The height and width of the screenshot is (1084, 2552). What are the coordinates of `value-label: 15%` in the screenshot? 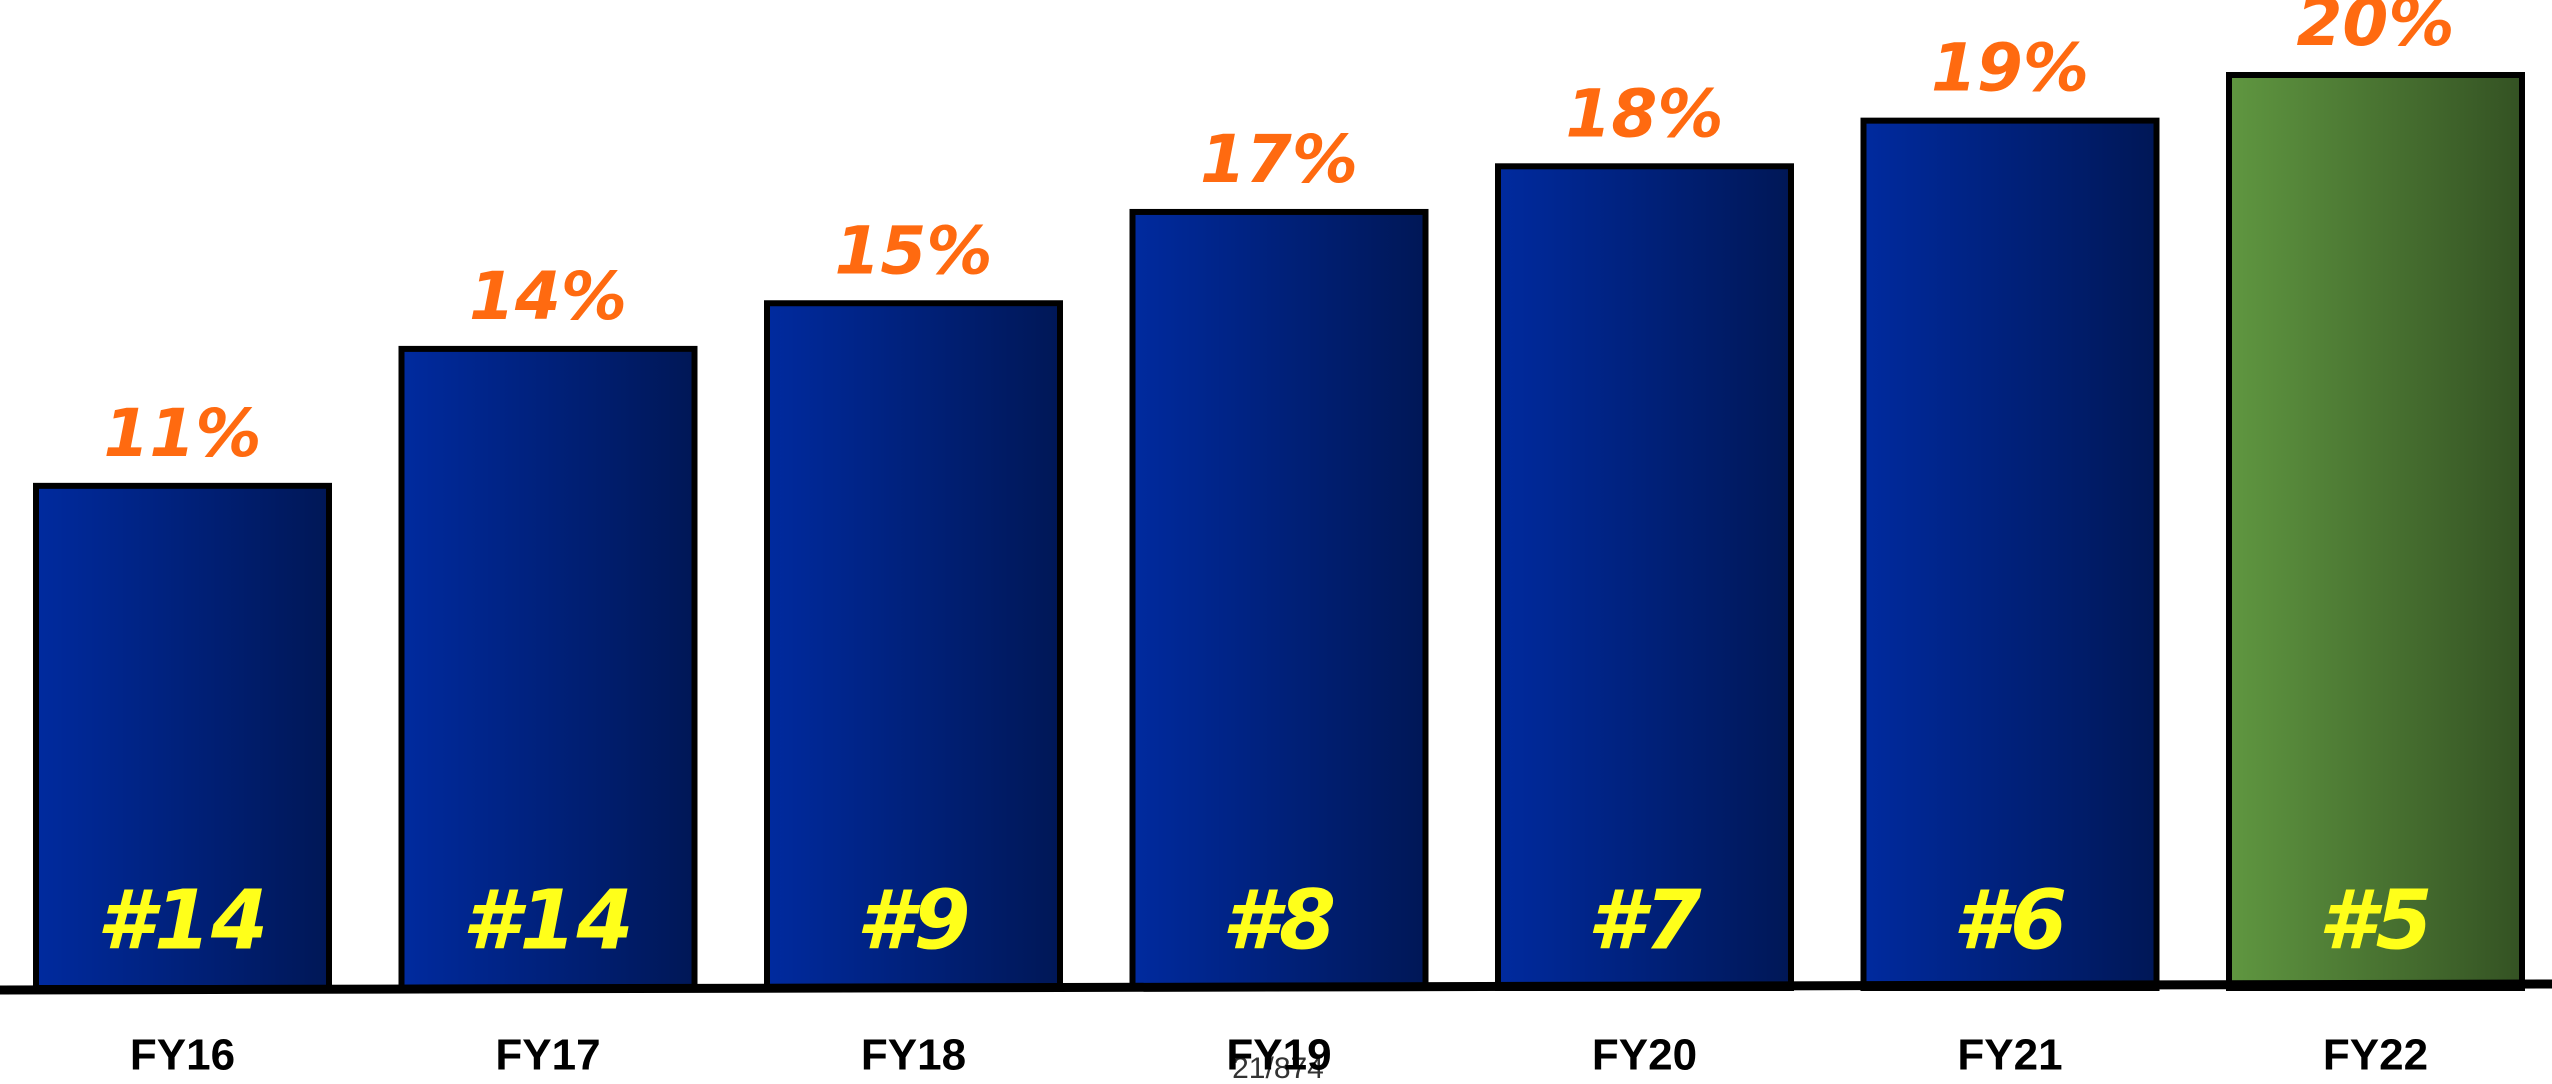 It's located at (914, 250).